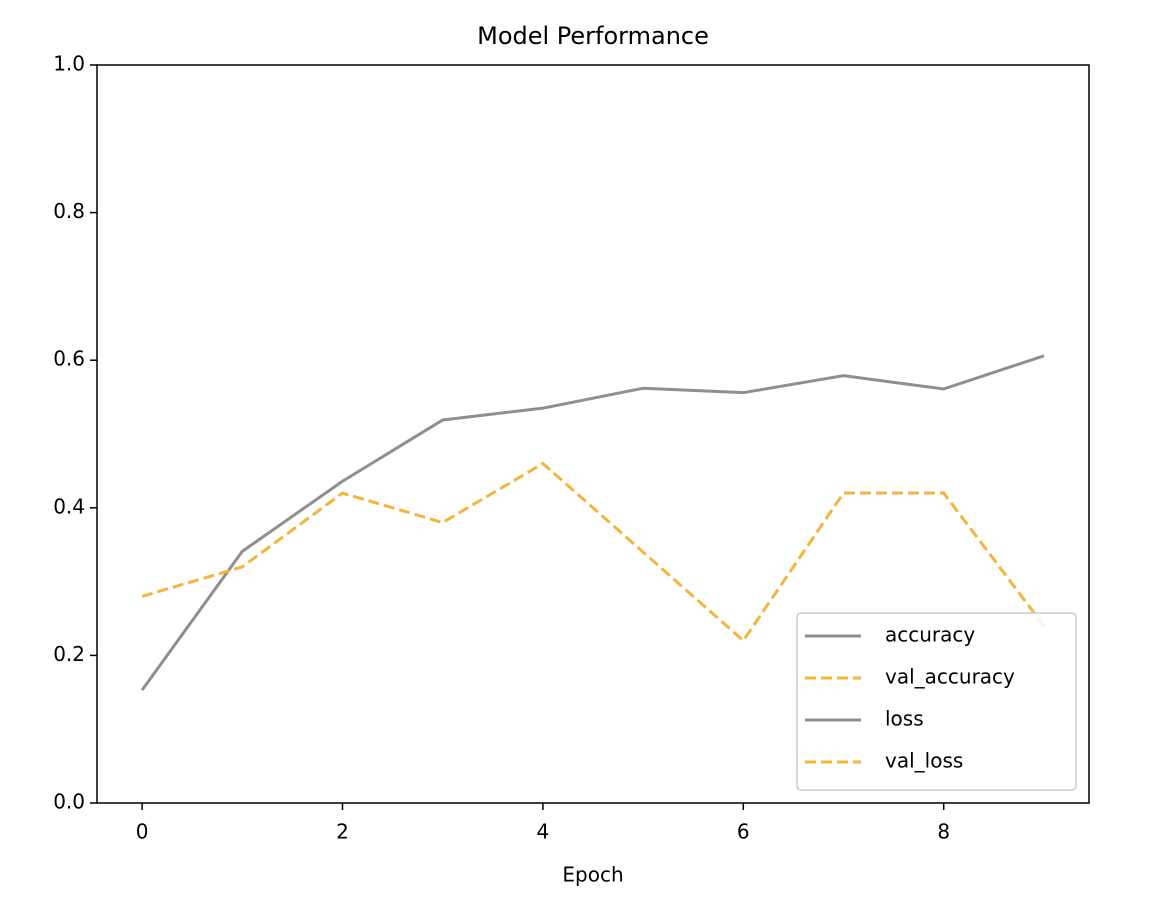 This screenshot has height=902, width=1168. Describe the element at coordinates (936, 701) in the screenshot. I see `legend-box` at that location.